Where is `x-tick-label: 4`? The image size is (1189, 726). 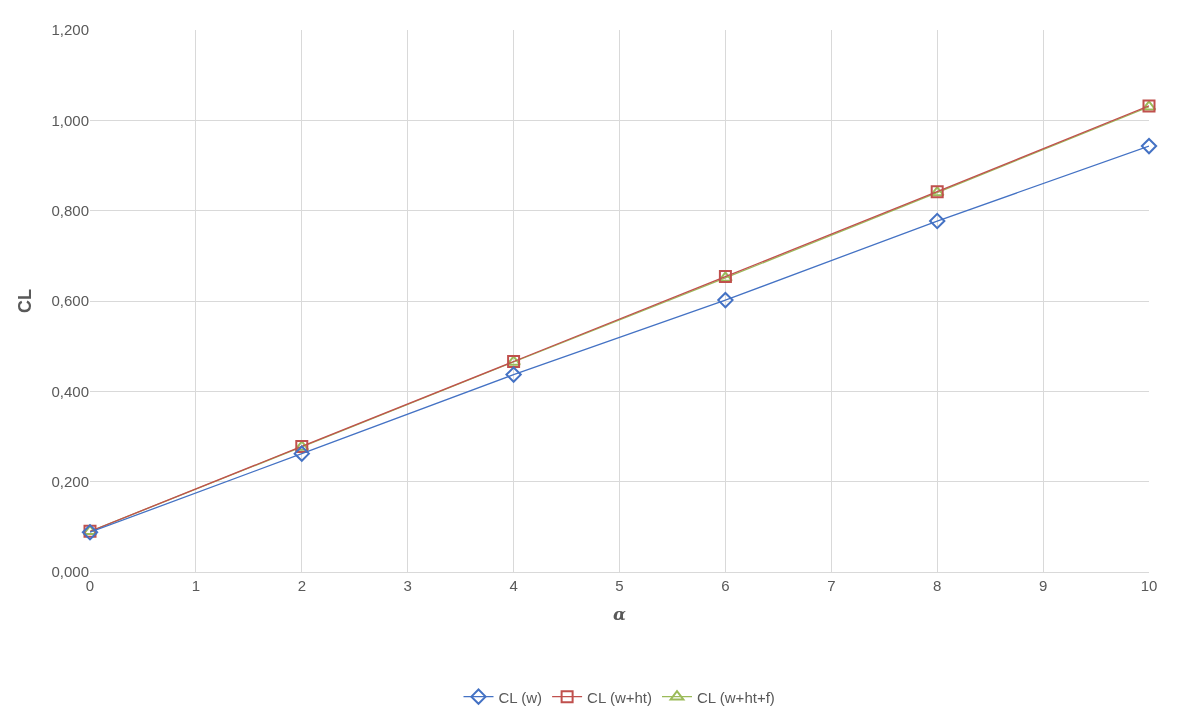 x-tick-label: 4 is located at coordinates (513, 585).